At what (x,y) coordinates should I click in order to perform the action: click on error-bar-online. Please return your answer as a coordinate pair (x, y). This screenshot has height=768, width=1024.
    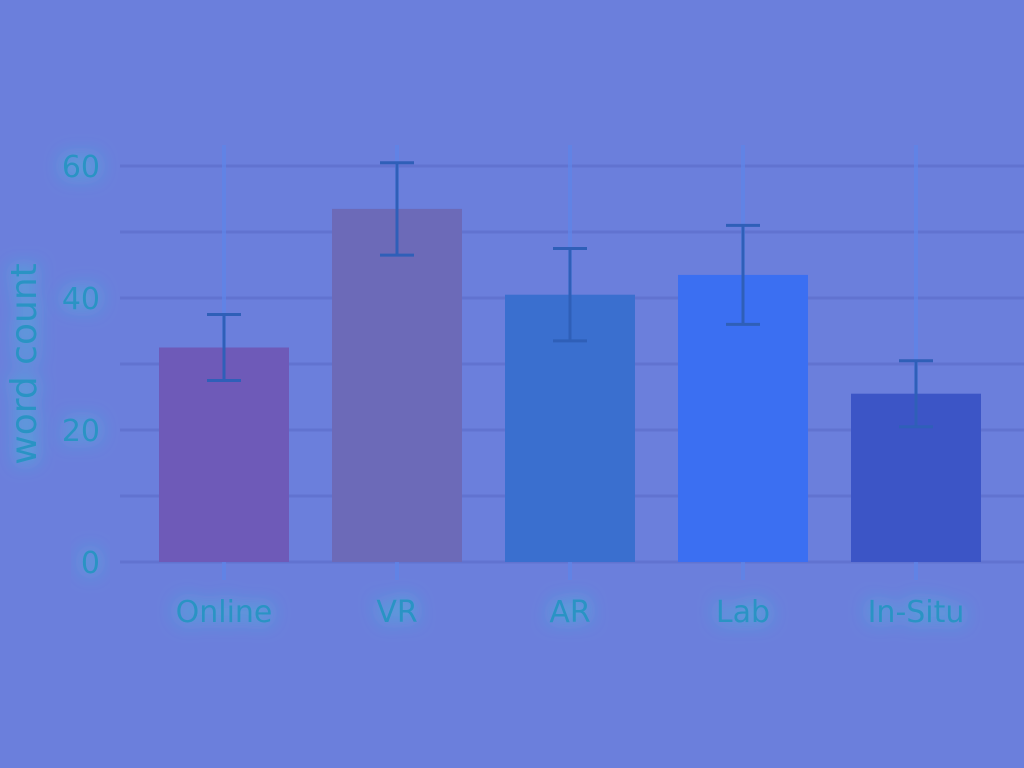
    Looking at the image, I should click on (224, 347).